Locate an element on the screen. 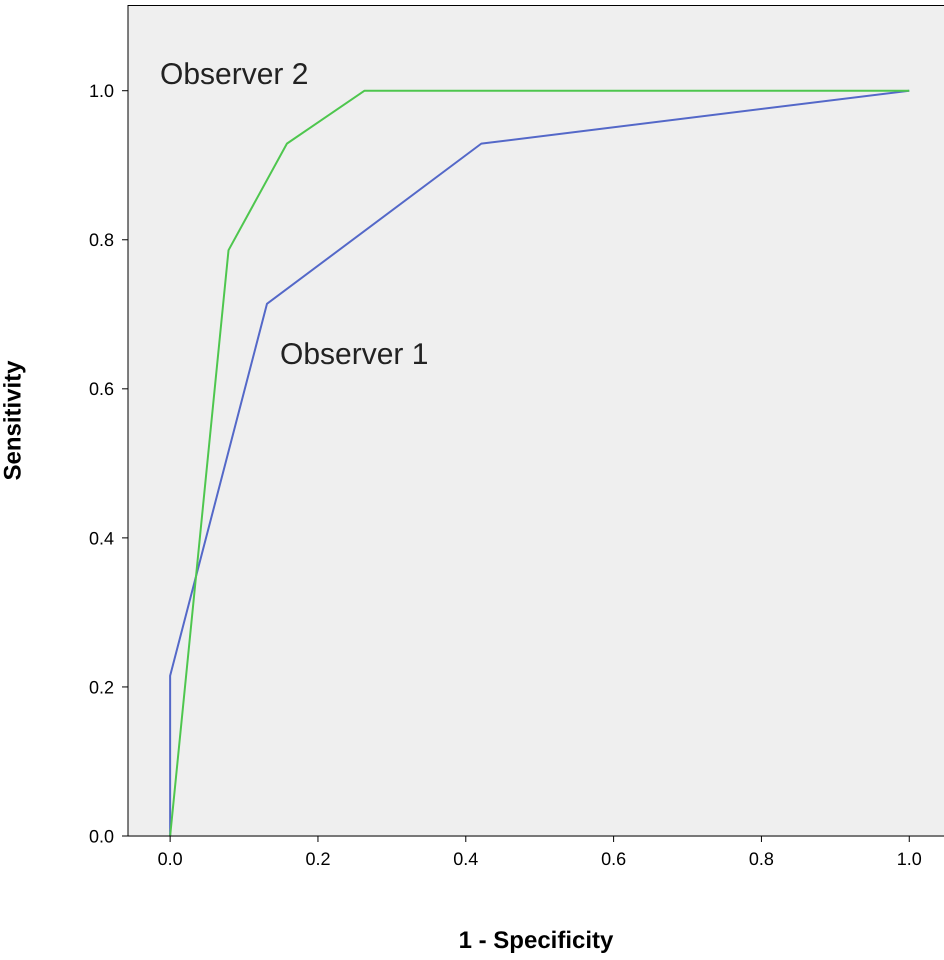 The width and height of the screenshot is (944, 960). x-tick-label: 0.2 is located at coordinates (317, 858).